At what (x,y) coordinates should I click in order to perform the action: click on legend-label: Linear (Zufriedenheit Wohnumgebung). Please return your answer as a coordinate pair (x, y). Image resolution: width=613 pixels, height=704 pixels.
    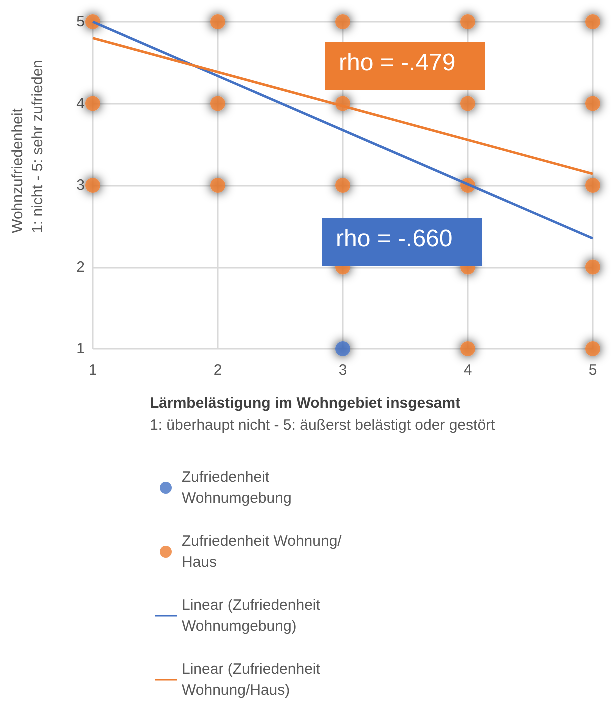
    Looking at the image, I should click on (253, 616).